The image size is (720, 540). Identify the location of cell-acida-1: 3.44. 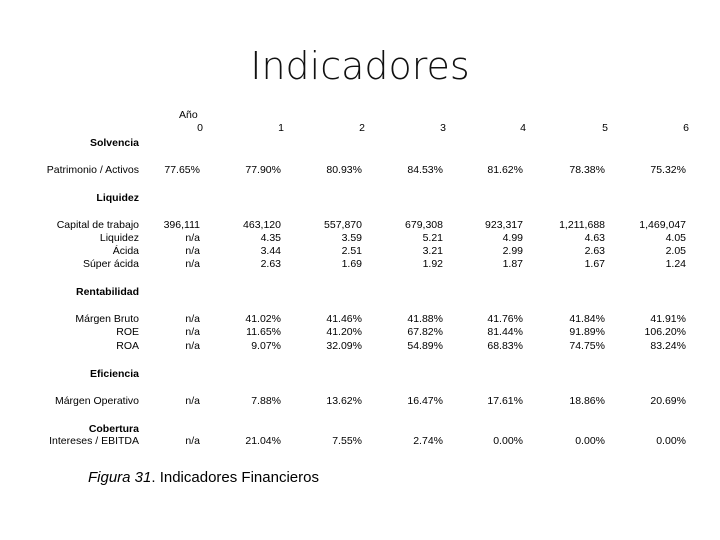
(270, 251).